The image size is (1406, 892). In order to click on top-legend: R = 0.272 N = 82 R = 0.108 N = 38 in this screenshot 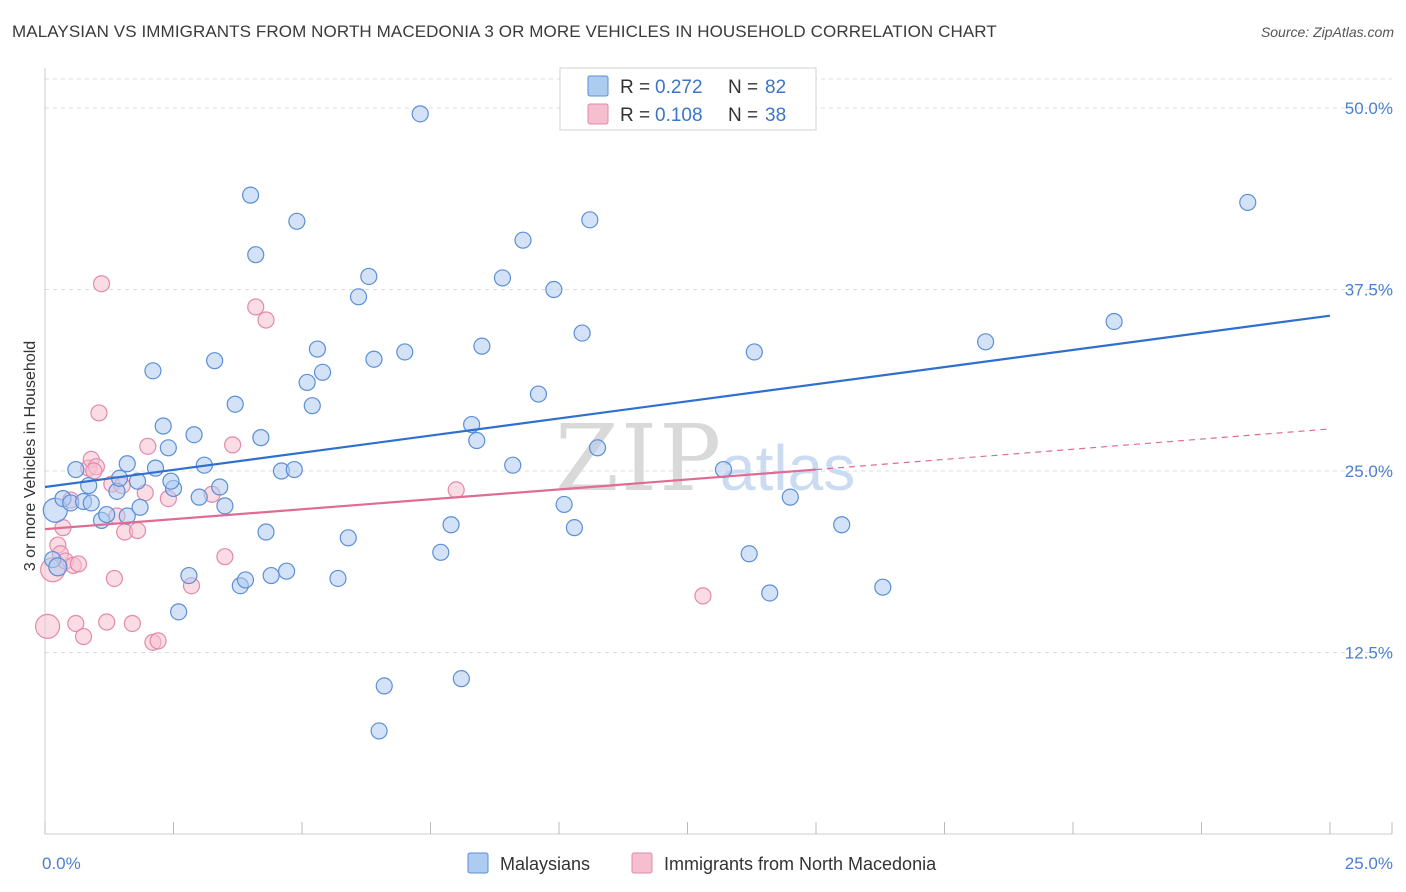, I will do `click(688, 99)`.